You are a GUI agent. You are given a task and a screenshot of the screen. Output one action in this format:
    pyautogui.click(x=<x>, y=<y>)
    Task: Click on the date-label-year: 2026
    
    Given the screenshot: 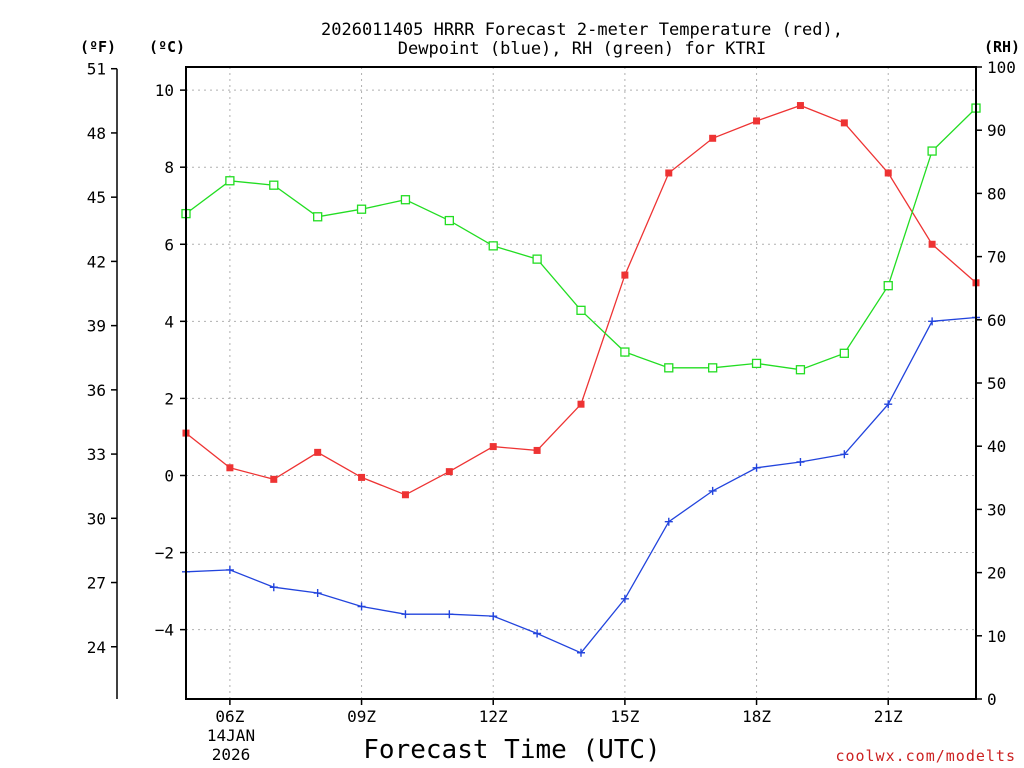 What is the action you would take?
    pyautogui.click(x=231, y=754)
    